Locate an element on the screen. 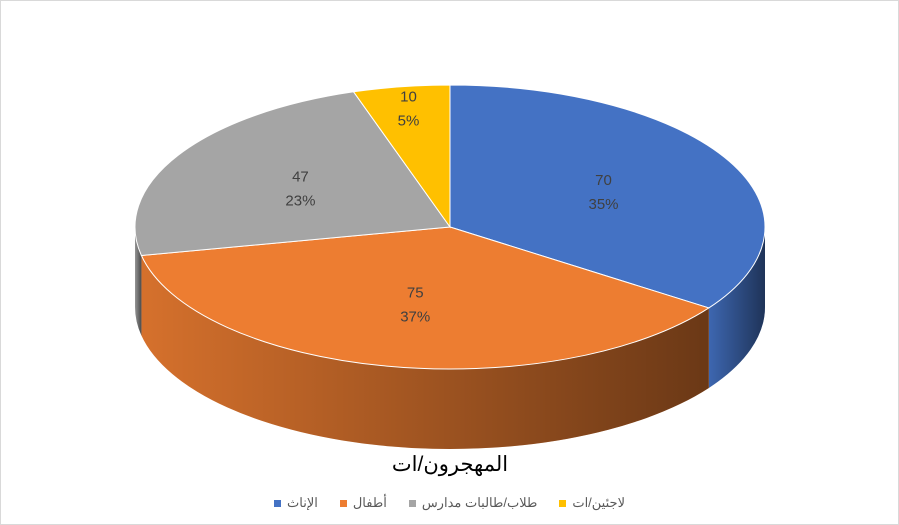  legend-item: الإناث is located at coordinates (296, 503).